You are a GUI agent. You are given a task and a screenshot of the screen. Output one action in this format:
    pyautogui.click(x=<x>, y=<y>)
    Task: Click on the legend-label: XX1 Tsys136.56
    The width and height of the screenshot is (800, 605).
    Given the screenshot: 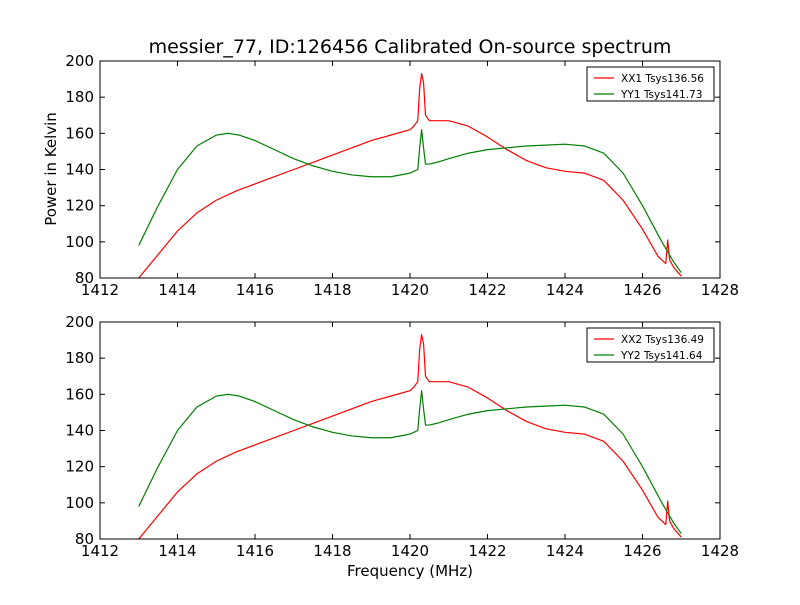 What is the action you would take?
    pyautogui.click(x=662, y=79)
    